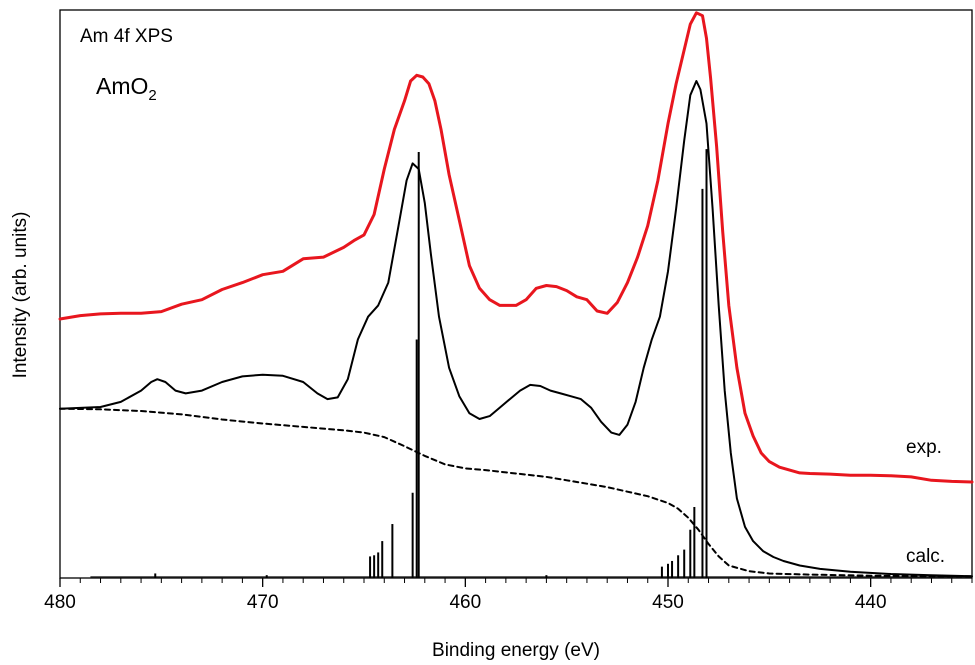  Describe the element at coordinates (263, 602) in the screenshot. I see `x-tick-label: 470` at that location.